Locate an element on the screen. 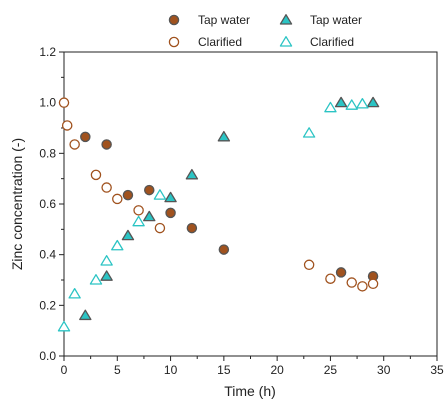 This screenshot has height=403, width=446. x-tick-label: 35 is located at coordinates (437, 370).